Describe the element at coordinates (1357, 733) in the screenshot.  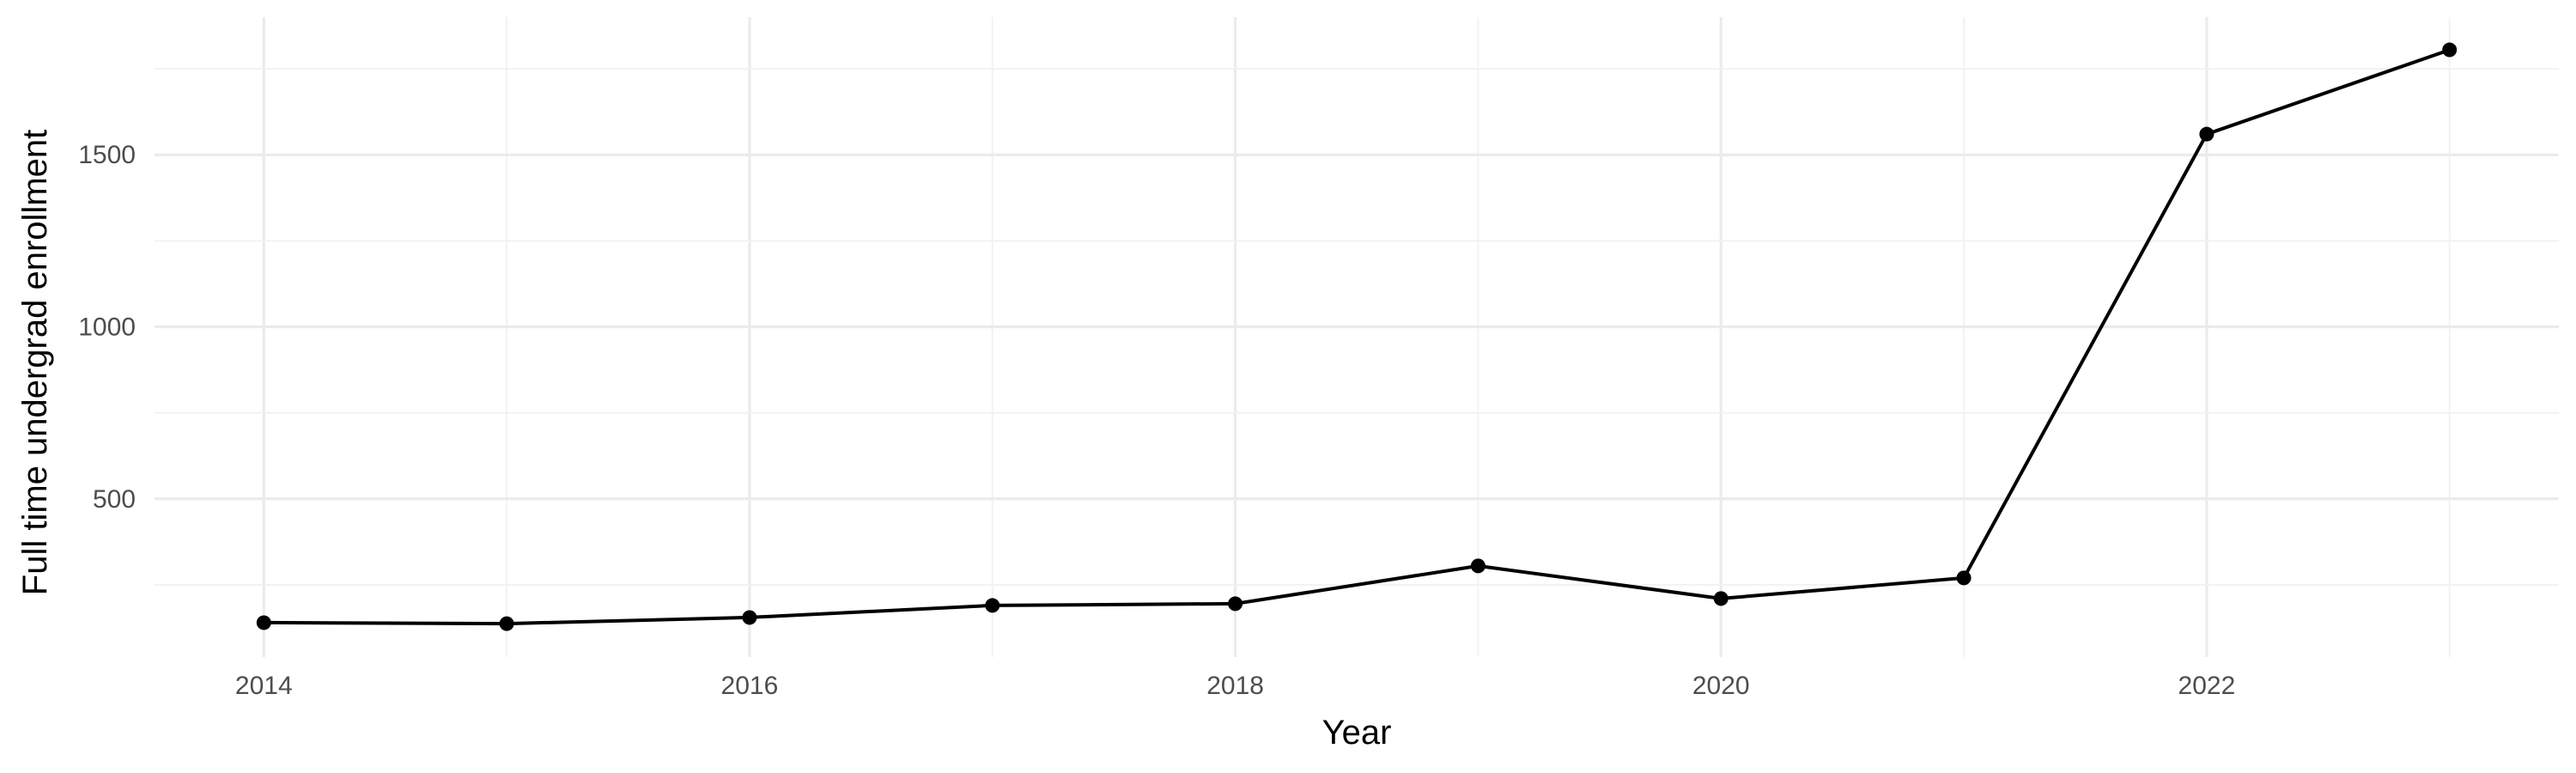
I see `x-axis-title: Year` at that location.